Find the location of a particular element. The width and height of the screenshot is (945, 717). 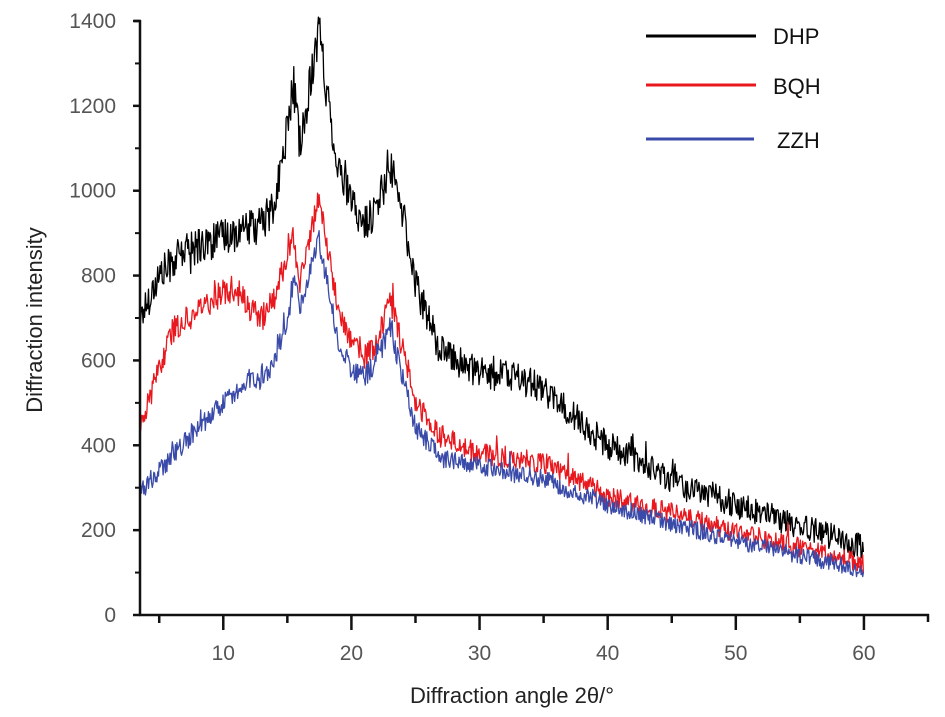

y-tick-label: 1000 is located at coordinates (92, 191).